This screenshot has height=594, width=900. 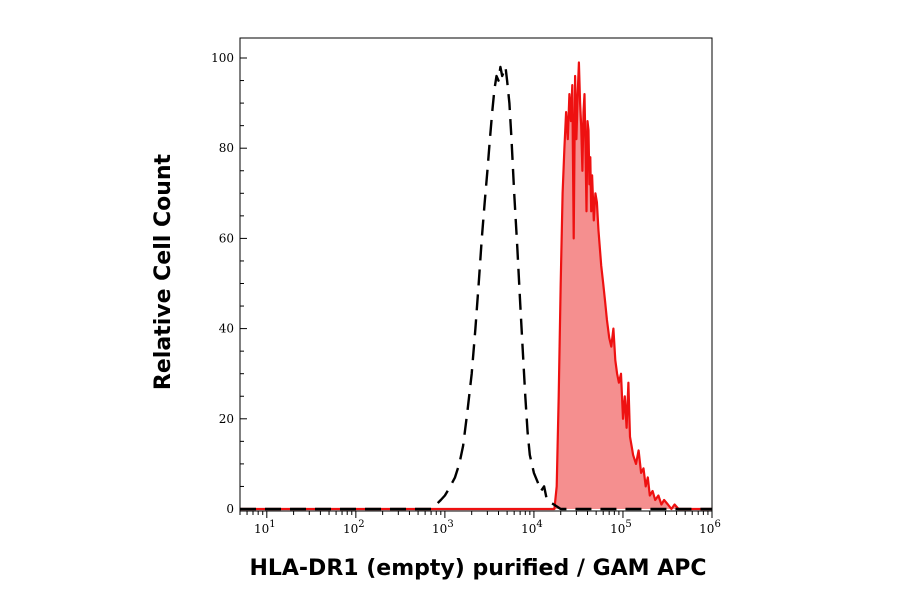 I want to click on y-tick-label: 40, so click(x=226, y=329).